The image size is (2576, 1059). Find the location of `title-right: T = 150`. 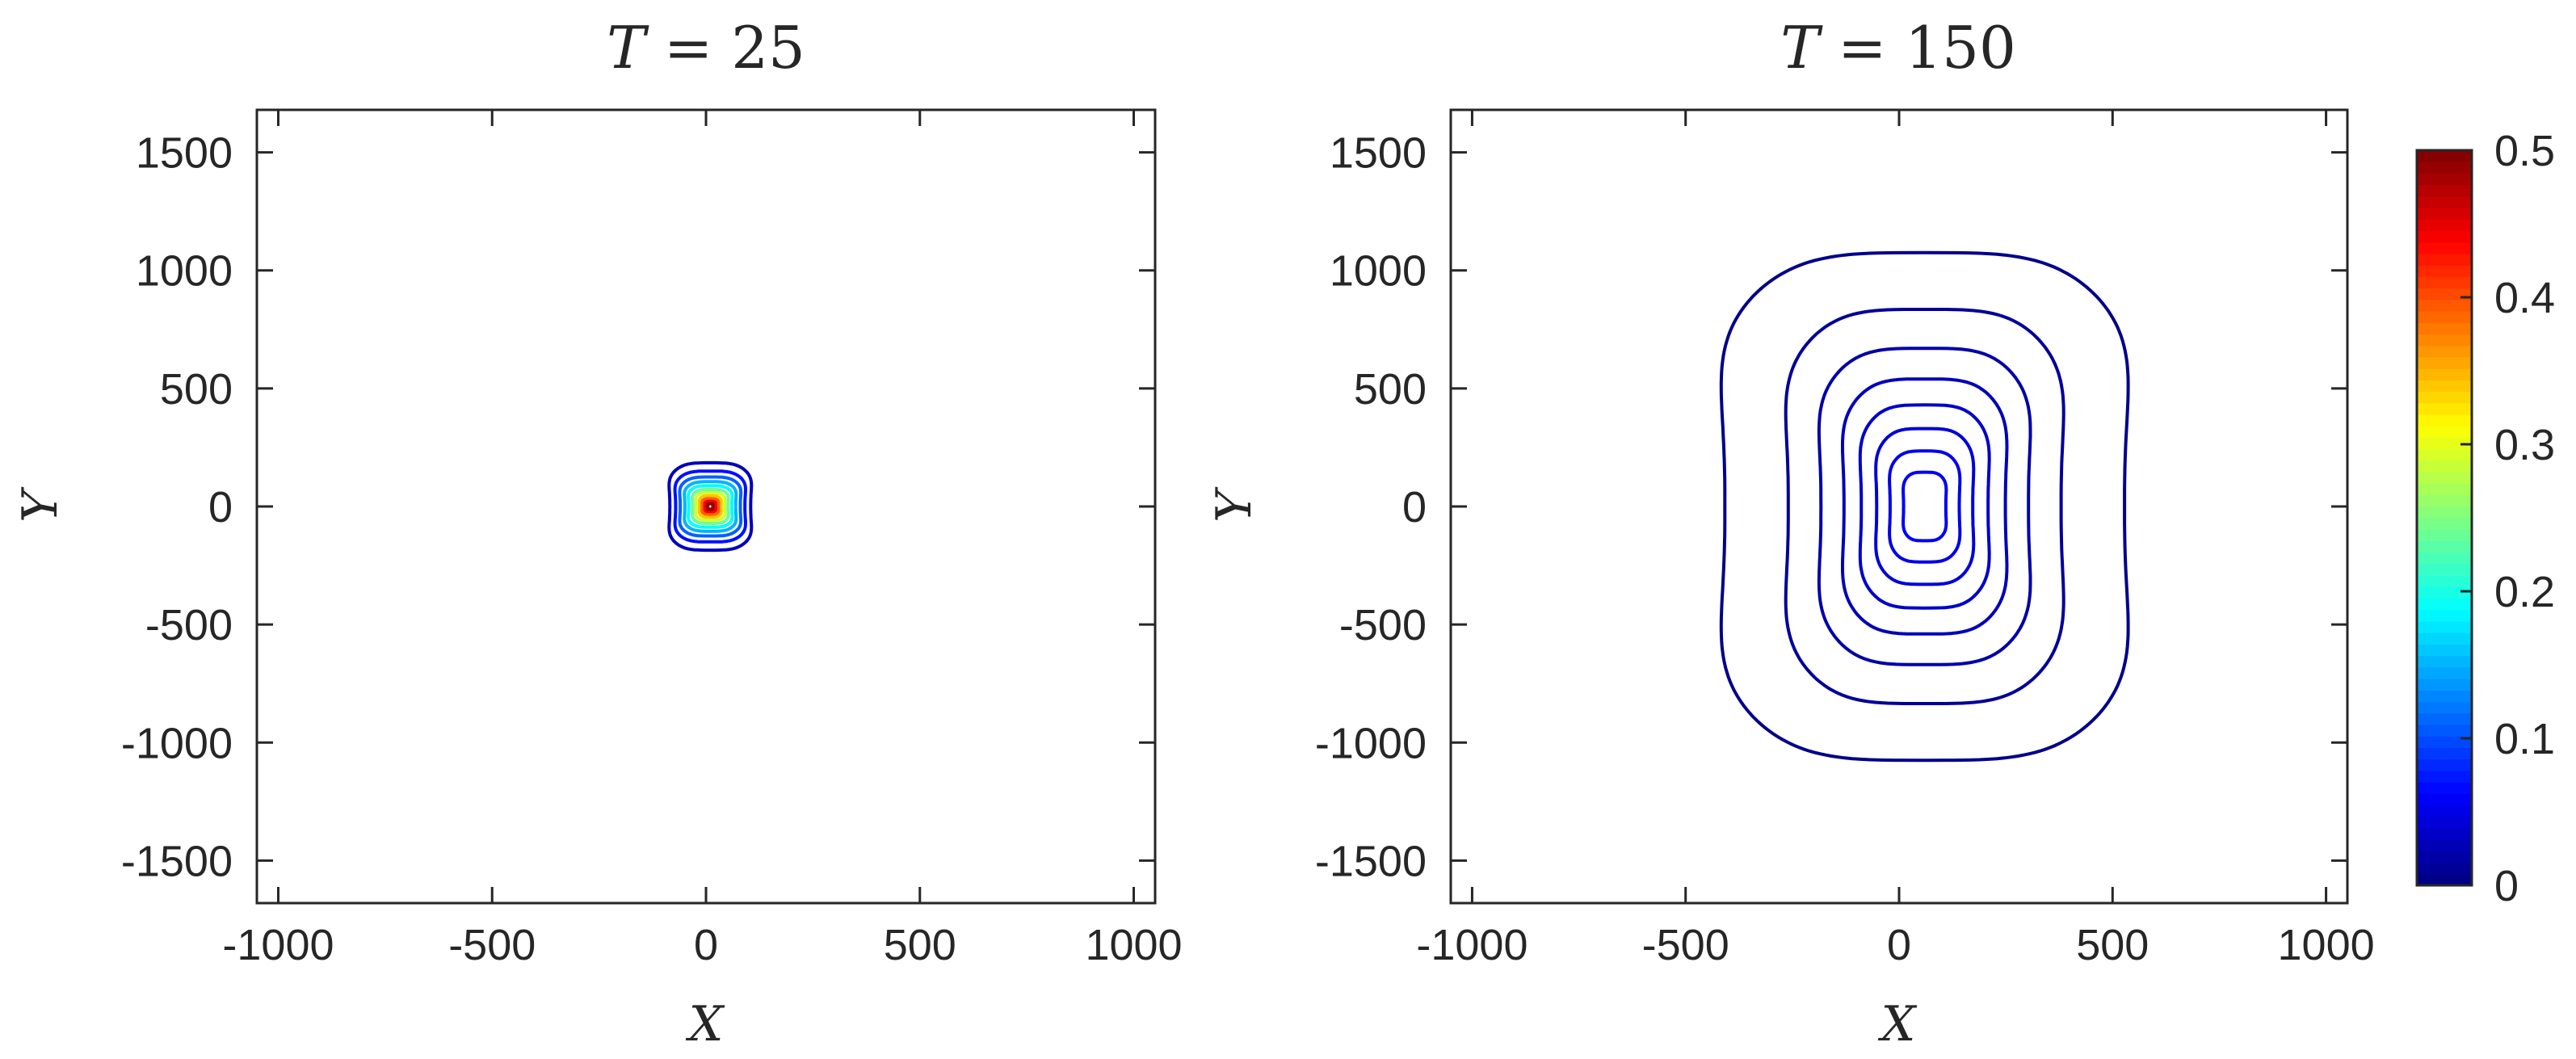

title-right: T = 150 is located at coordinates (1898, 48).